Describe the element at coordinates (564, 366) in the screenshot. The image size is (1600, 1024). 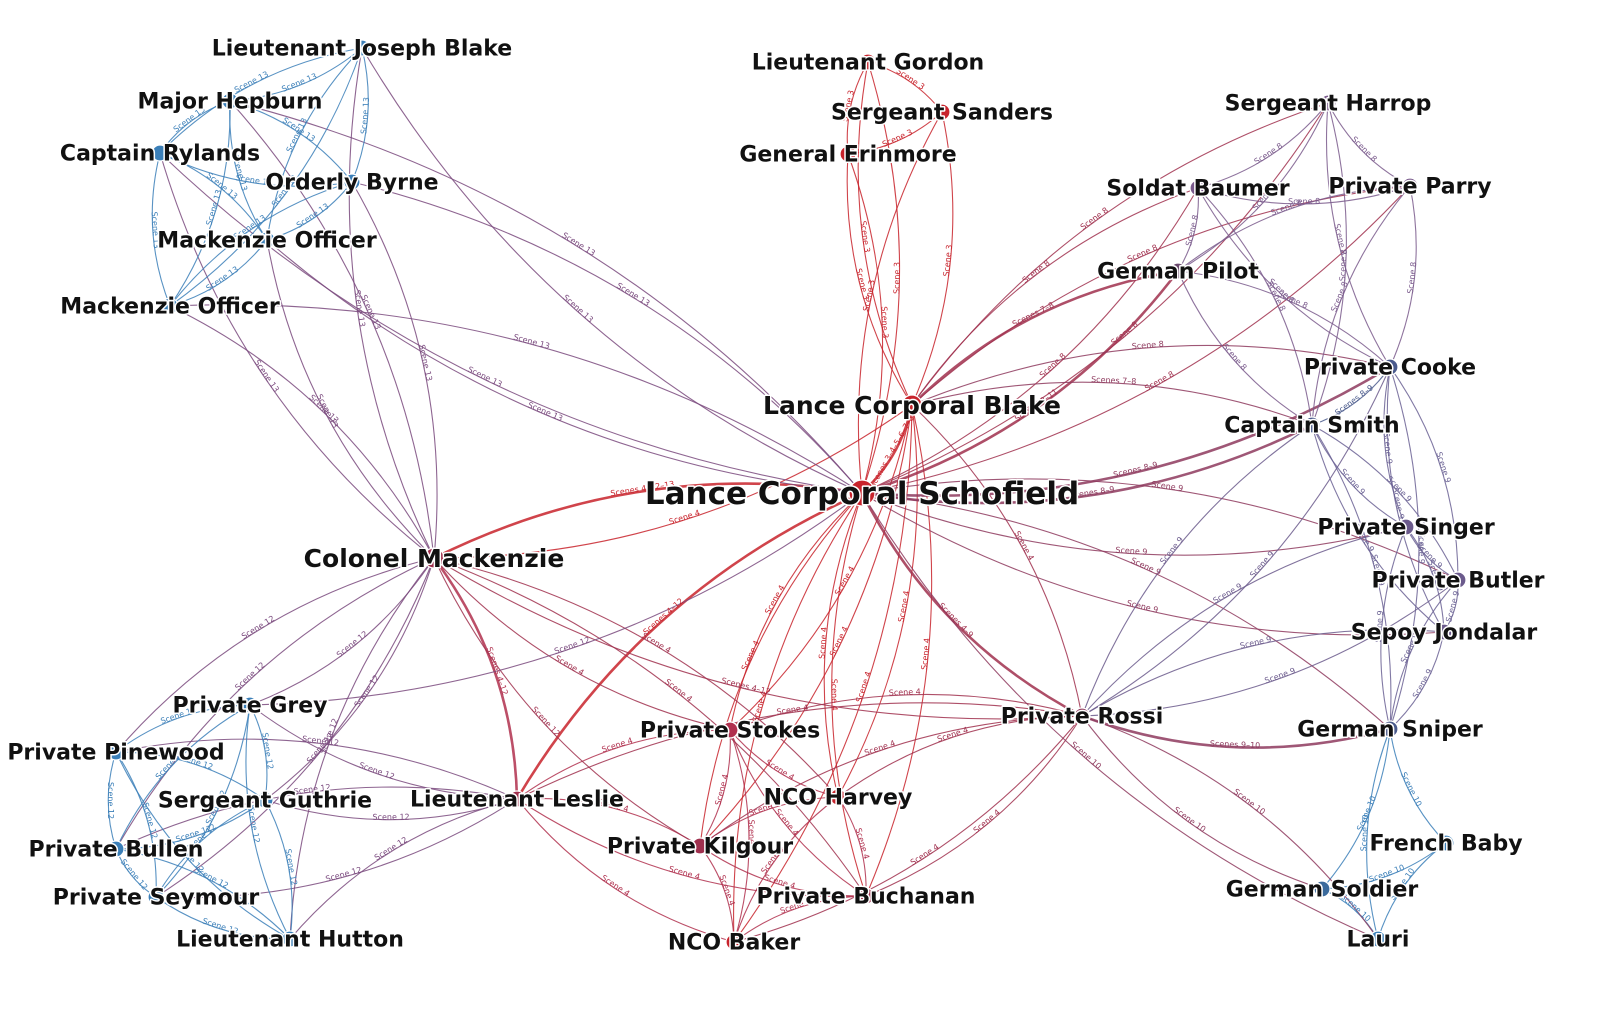
I see `edge-schofield-mof1` at that location.